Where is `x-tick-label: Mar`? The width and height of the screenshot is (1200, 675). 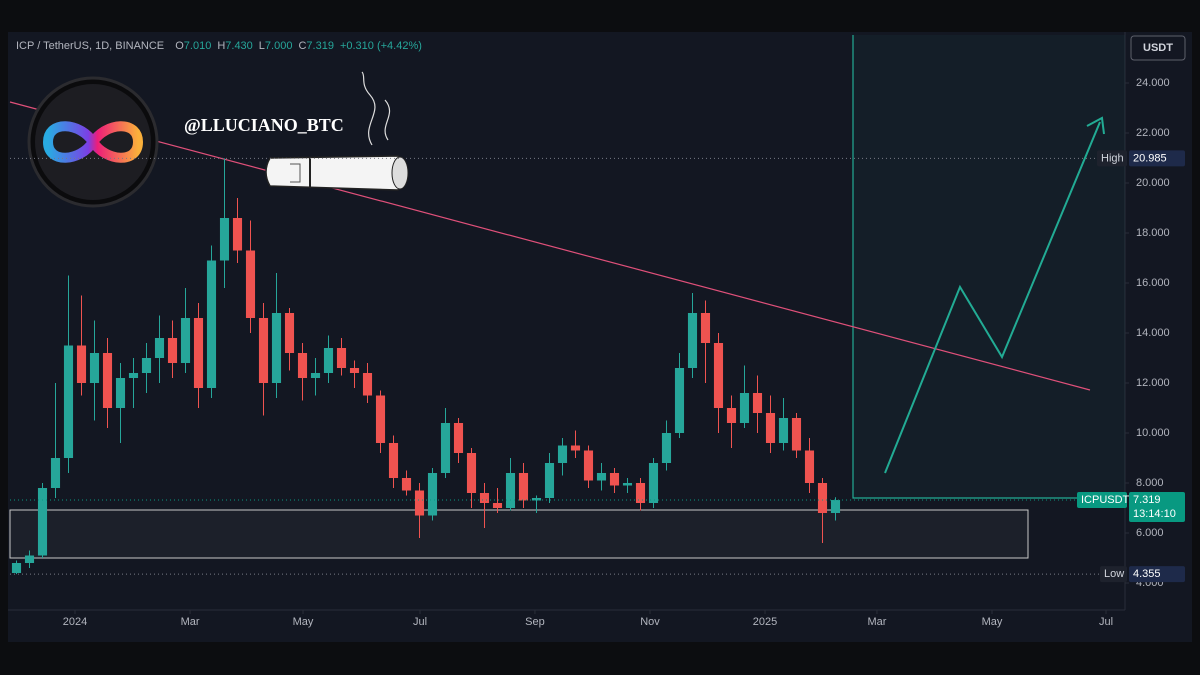
x-tick-label: Mar is located at coordinates (876, 622).